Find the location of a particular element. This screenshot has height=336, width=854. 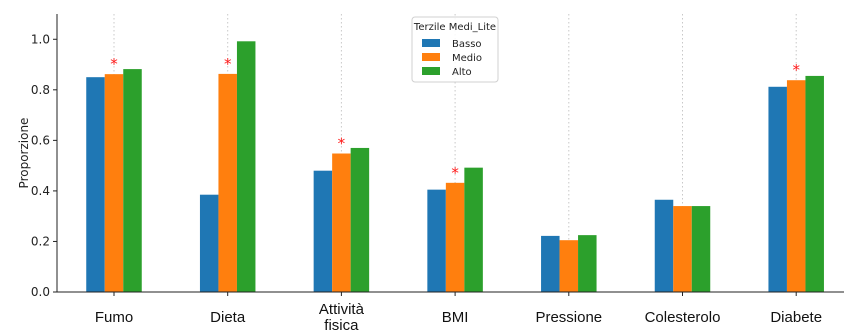

legend-label: Basso is located at coordinates (467, 44).